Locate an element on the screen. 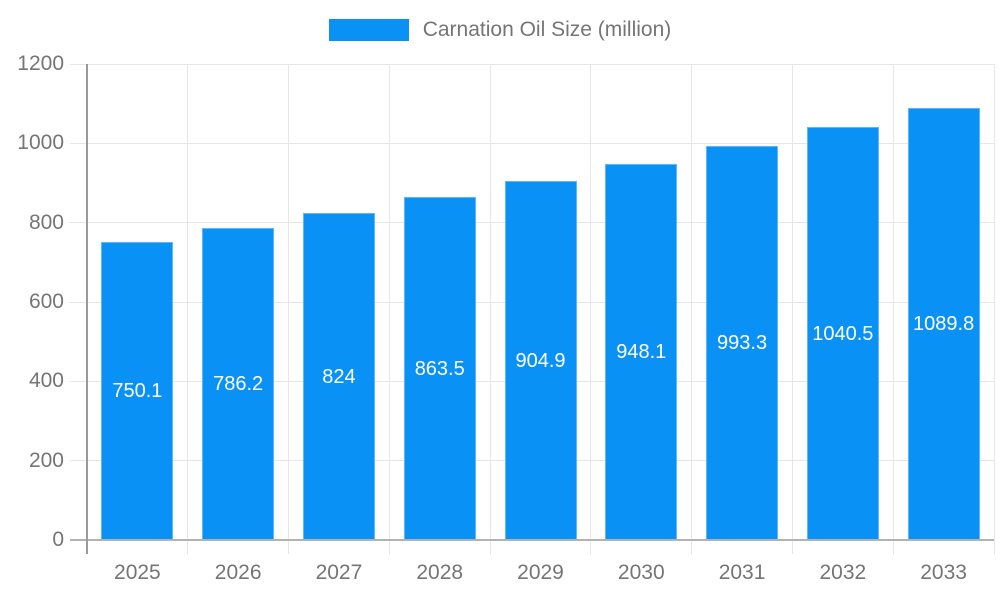  x-tick-label: 2028 is located at coordinates (440, 572).